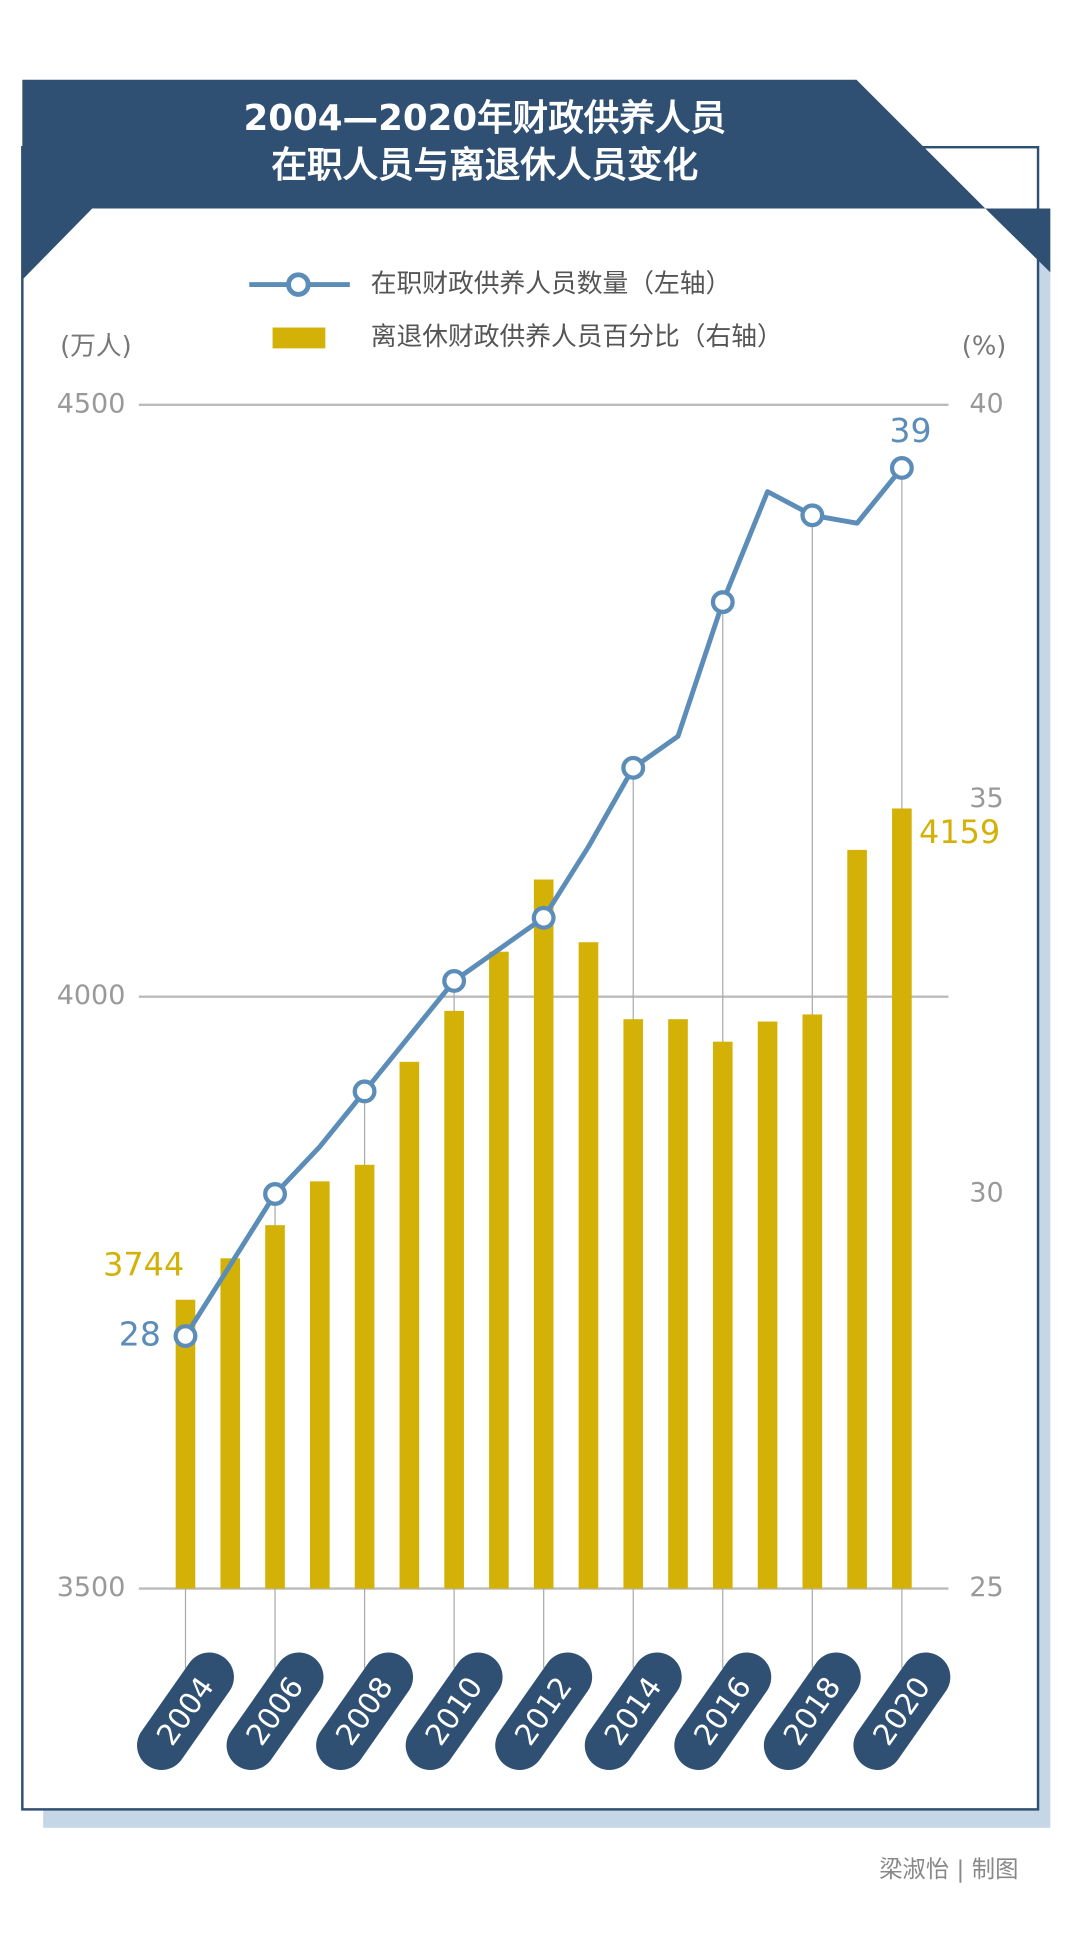  Describe the element at coordinates (91, 1587) in the screenshot. I see `y-tick-label: 3500` at that location.